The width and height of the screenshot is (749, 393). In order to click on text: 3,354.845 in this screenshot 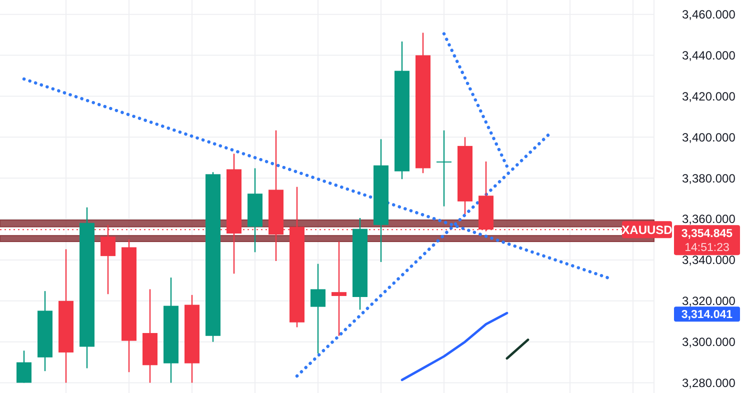, I will do `click(707, 234)`.